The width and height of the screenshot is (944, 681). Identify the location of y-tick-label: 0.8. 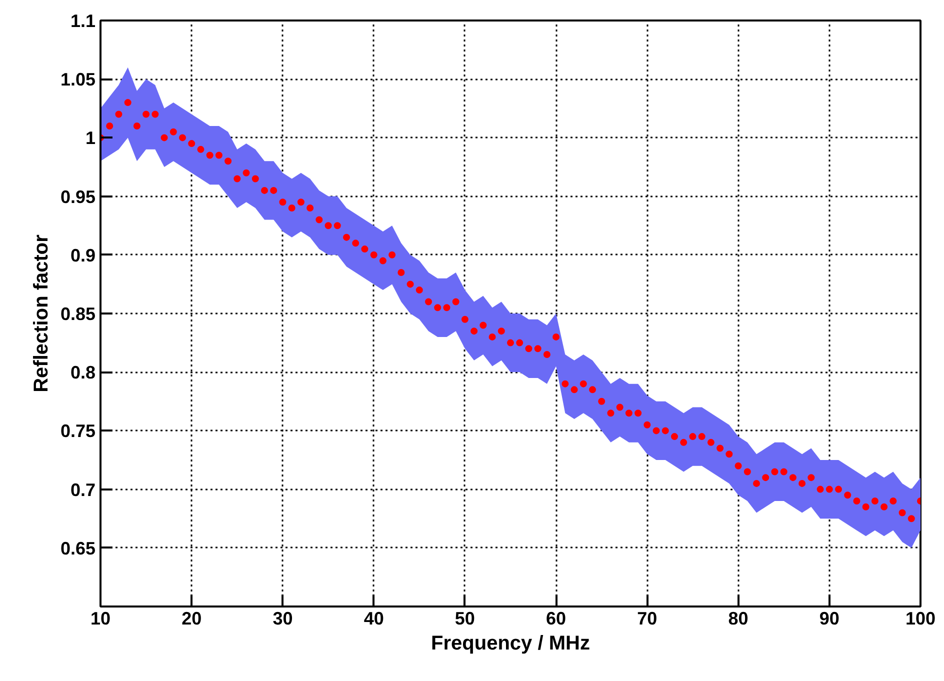
(83, 372).